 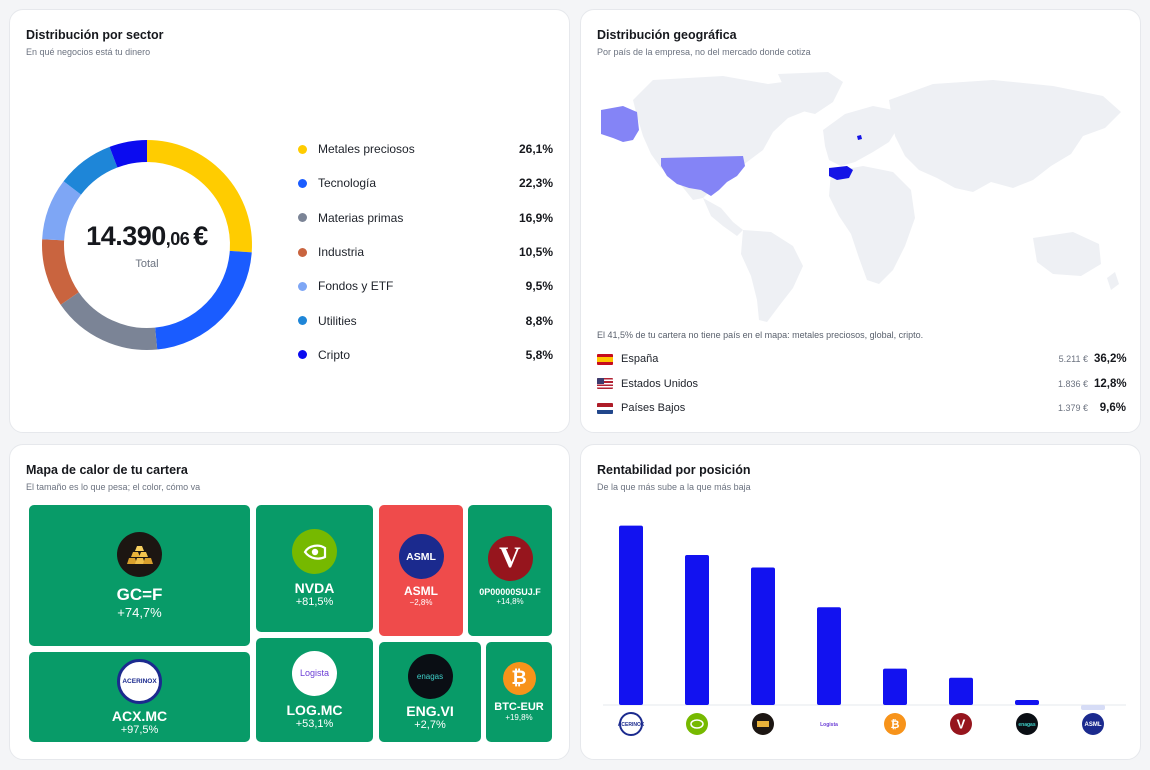 What do you see at coordinates (510, 558) in the screenshot?
I see `vanguard-icon: V` at bounding box center [510, 558].